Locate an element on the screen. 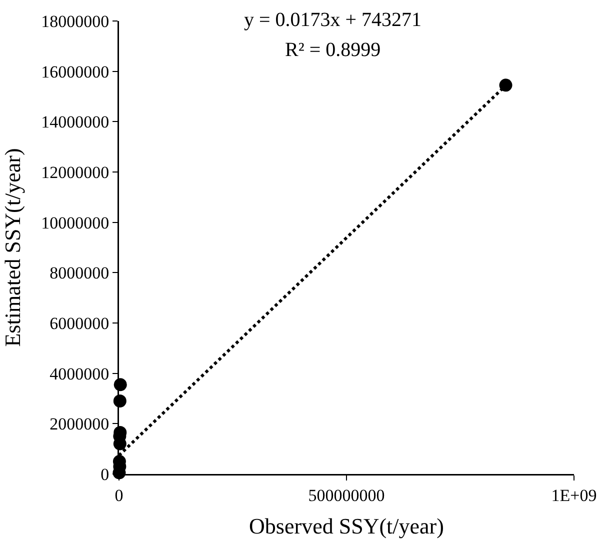 Image resolution: width=614 pixels, height=546 pixels. y-tick-label: 18000000 is located at coordinates (75, 21).